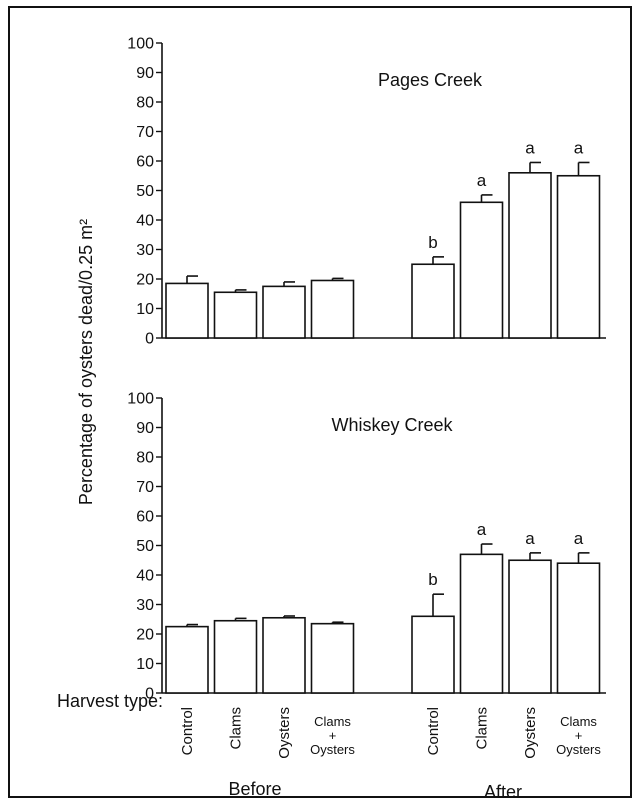 The height and width of the screenshot is (804, 640). What do you see at coordinates (503, 792) in the screenshot?
I see `group-label-after: After` at bounding box center [503, 792].